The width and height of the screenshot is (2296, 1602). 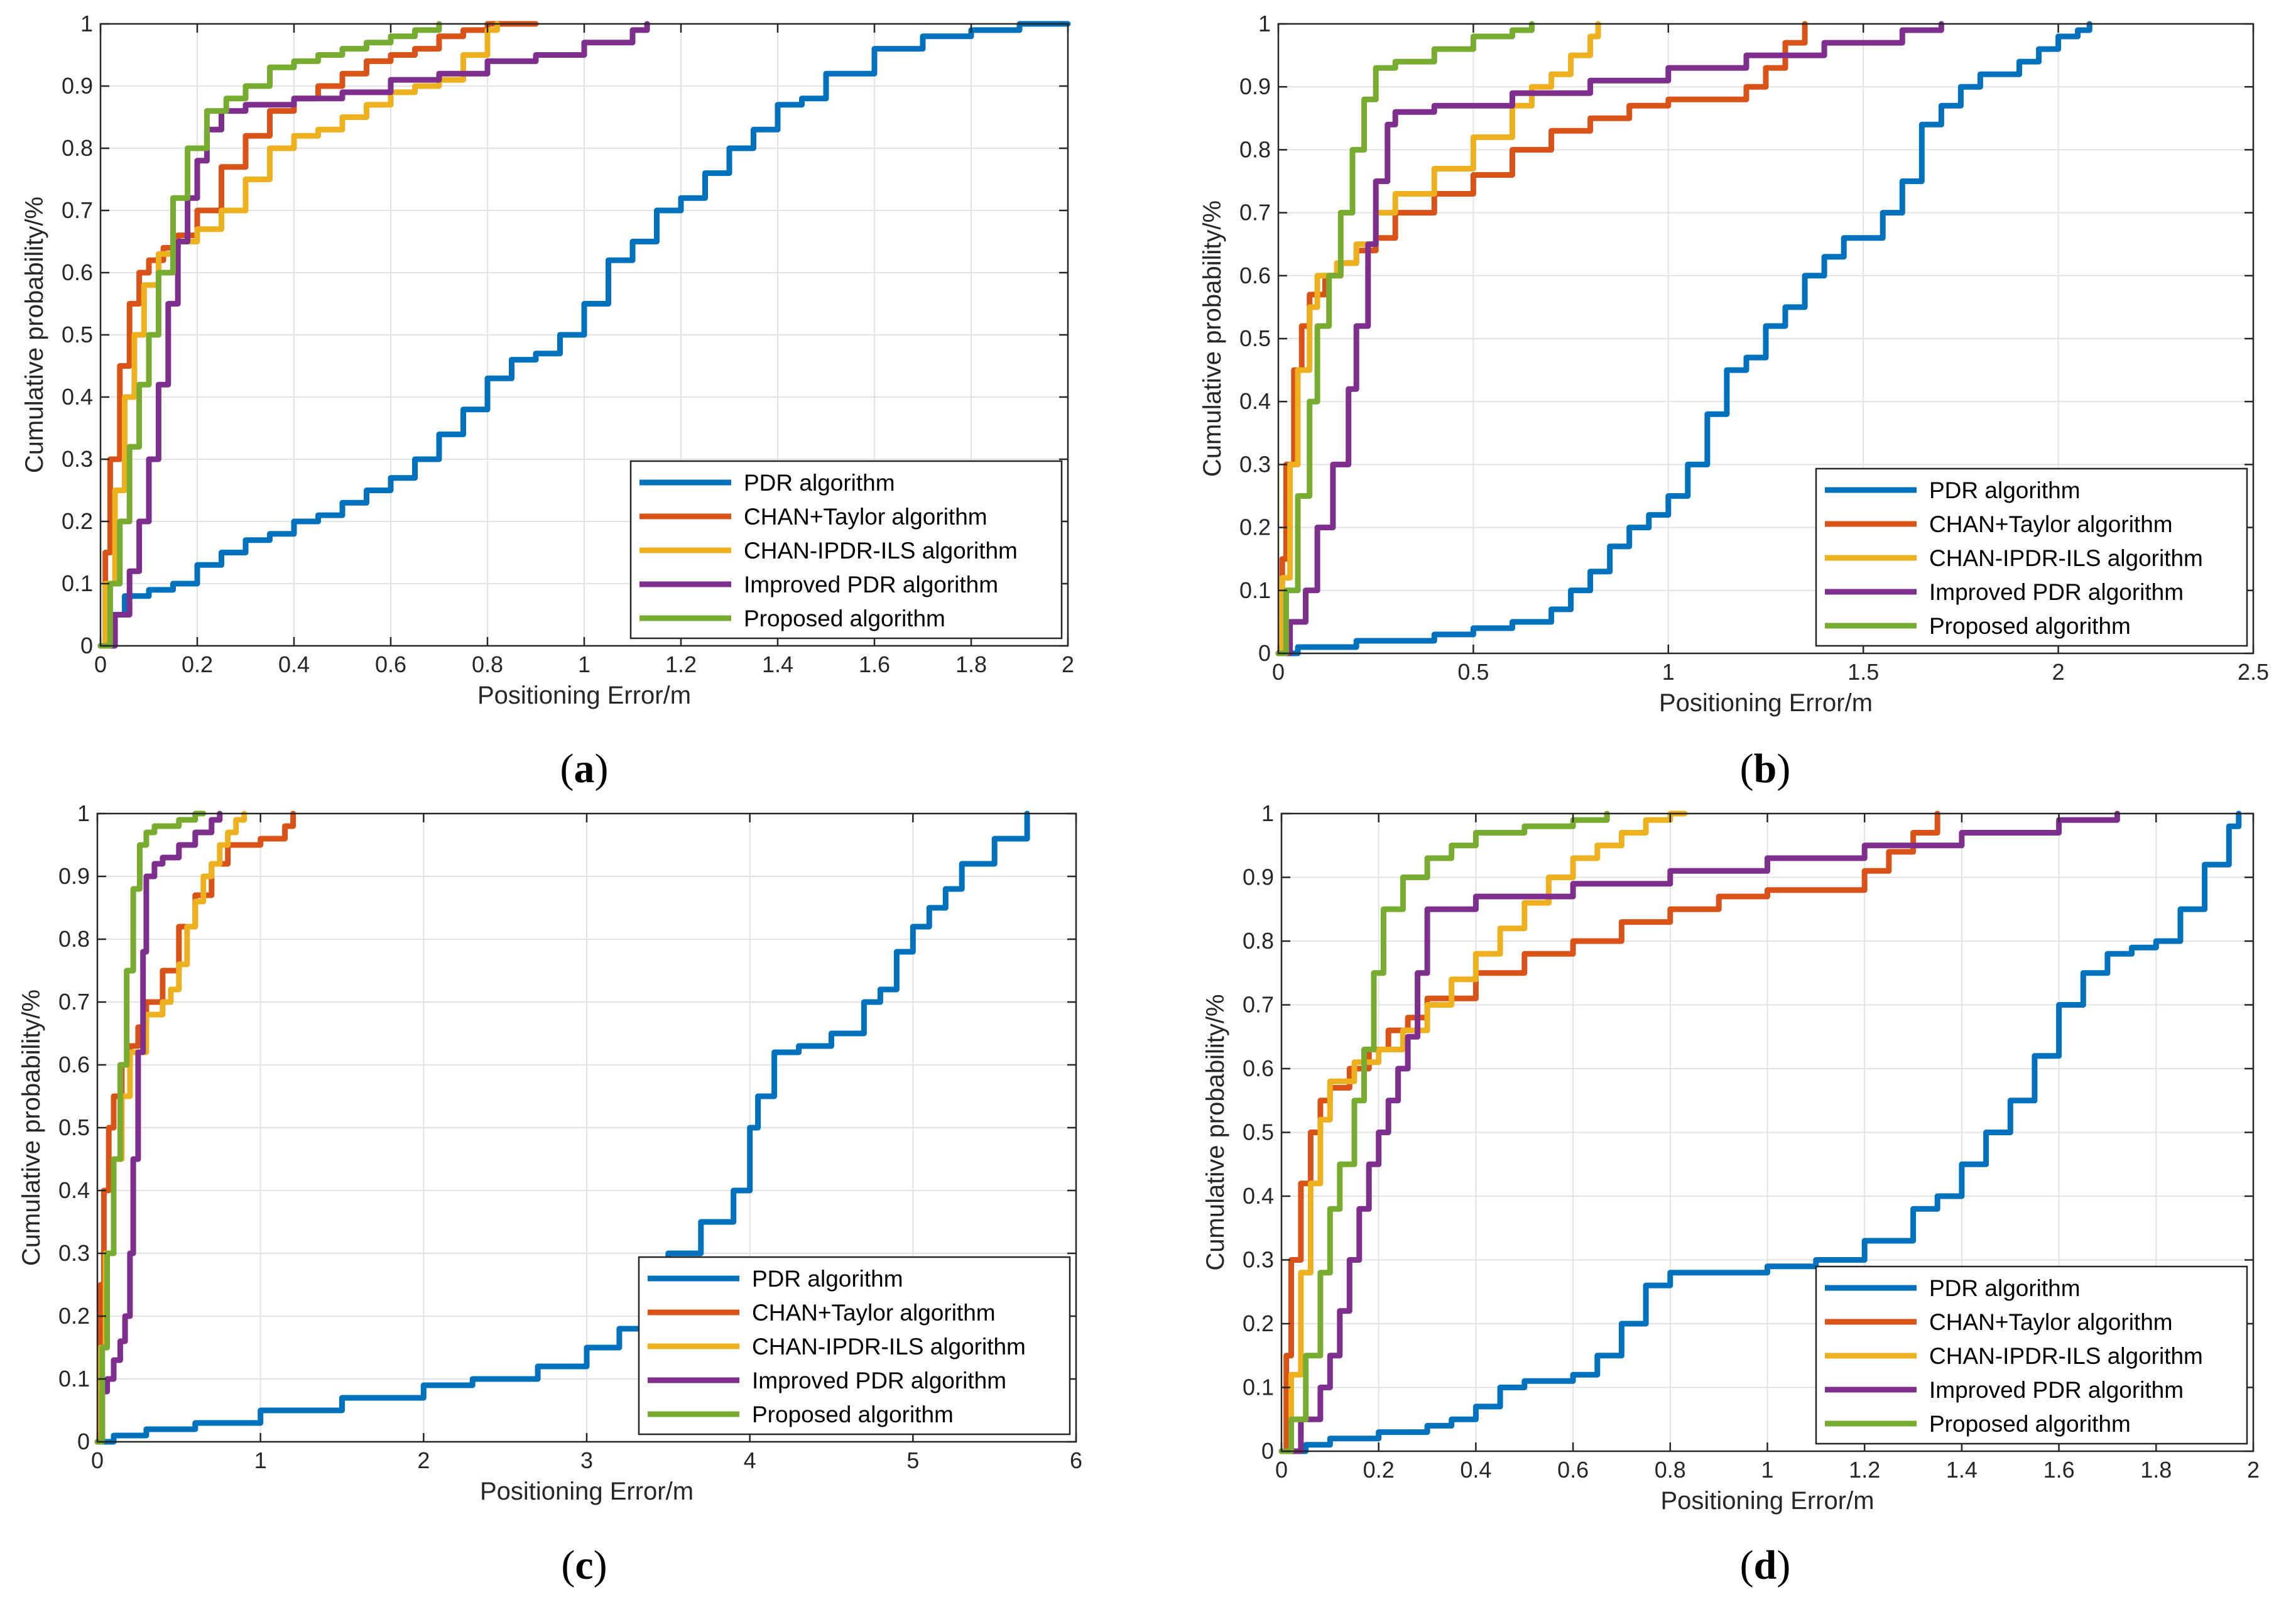 I want to click on series-line-pdr, so click(x=1683, y=339).